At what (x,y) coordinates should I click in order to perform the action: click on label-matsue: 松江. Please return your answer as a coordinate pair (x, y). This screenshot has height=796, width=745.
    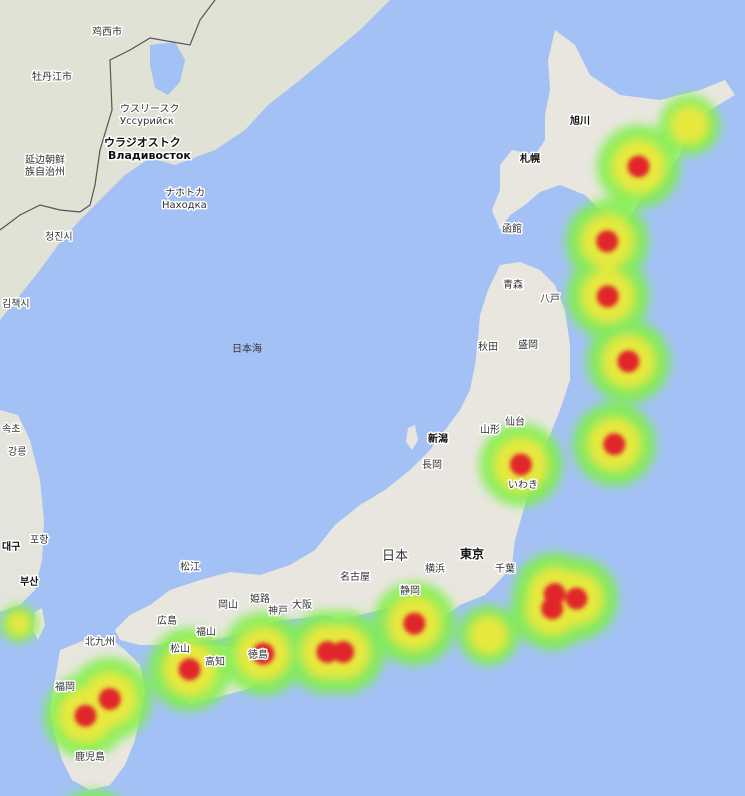
    Looking at the image, I should click on (190, 566).